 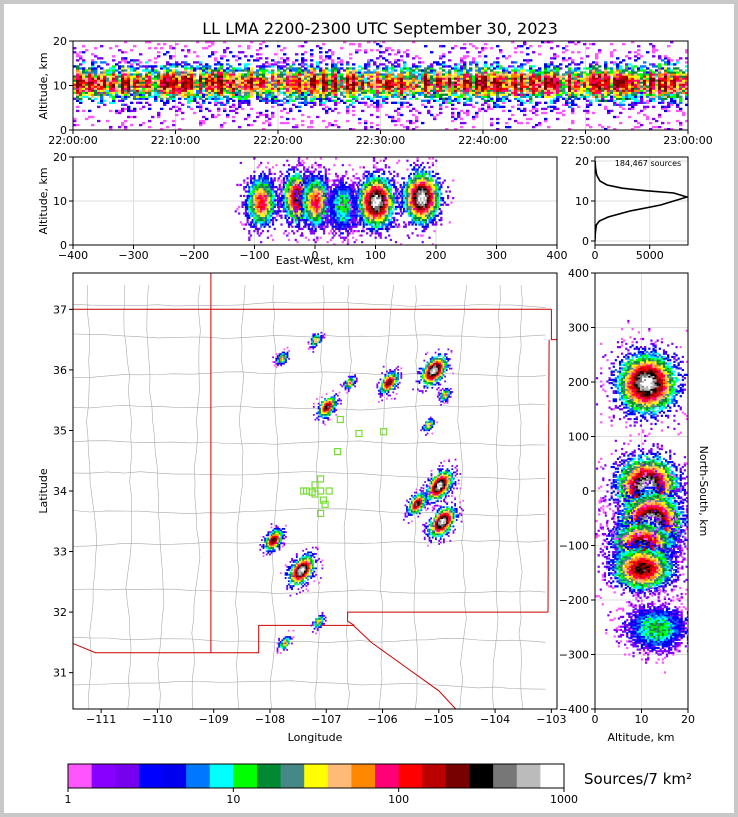 I want to click on time-altitude-tick-label-x: 22:00:00, so click(x=72, y=140).